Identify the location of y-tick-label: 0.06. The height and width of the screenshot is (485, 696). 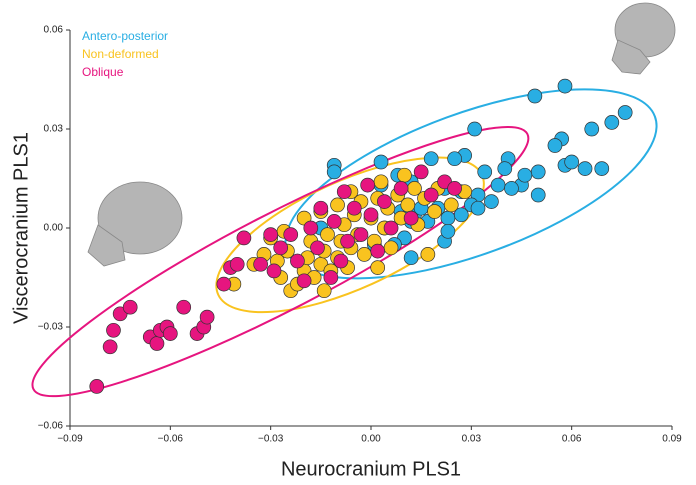
(54, 30).